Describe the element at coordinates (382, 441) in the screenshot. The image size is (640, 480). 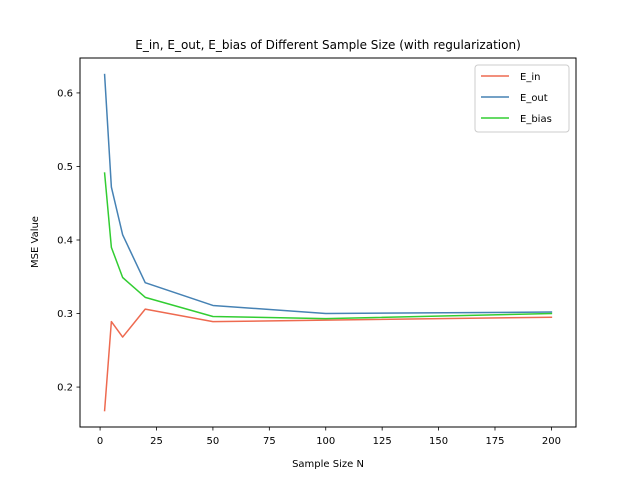
I see `x-tick-label: 125` at that location.